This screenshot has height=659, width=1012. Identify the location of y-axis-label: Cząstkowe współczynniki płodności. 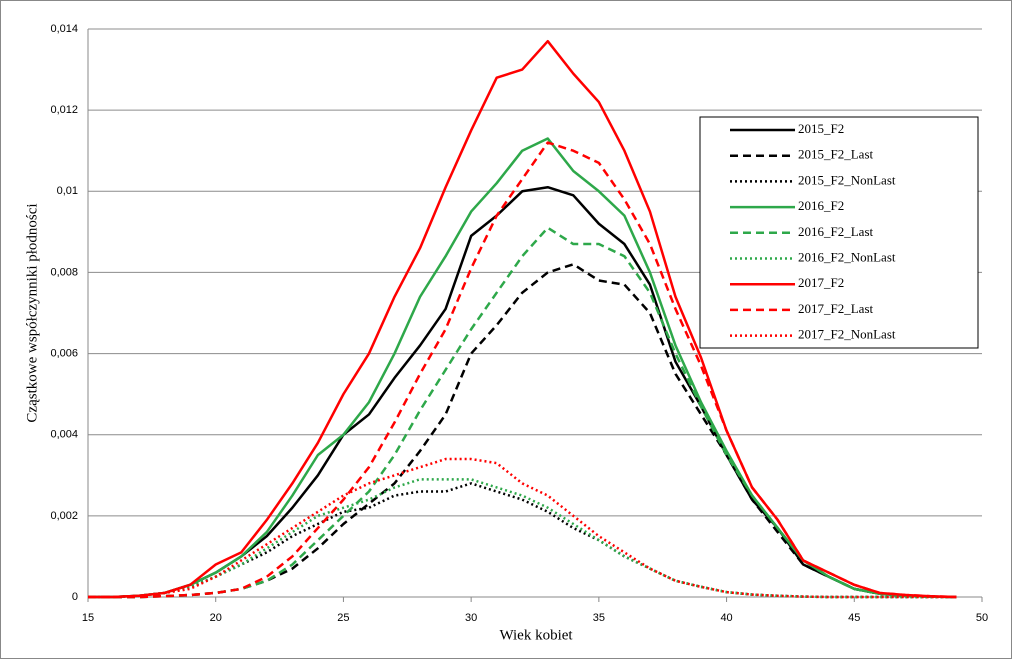
(32, 312).